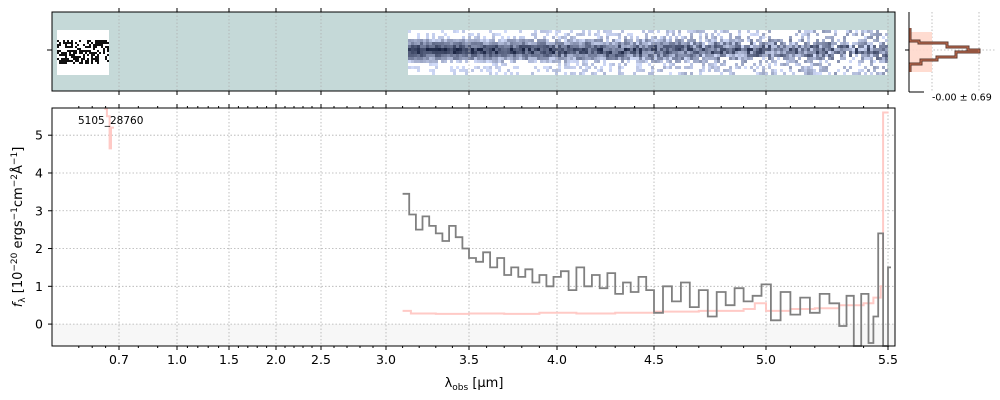 This screenshot has width=1000, height=400. Describe the element at coordinates (386, 359) in the screenshot. I see `x-tick-label: 3.0` at that location.